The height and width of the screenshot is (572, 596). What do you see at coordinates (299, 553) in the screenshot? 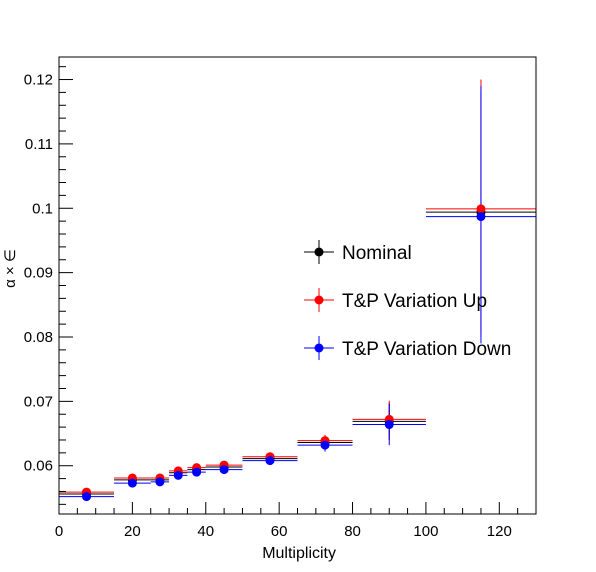
I see `x-axis-title: Multiplicity` at bounding box center [299, 553].